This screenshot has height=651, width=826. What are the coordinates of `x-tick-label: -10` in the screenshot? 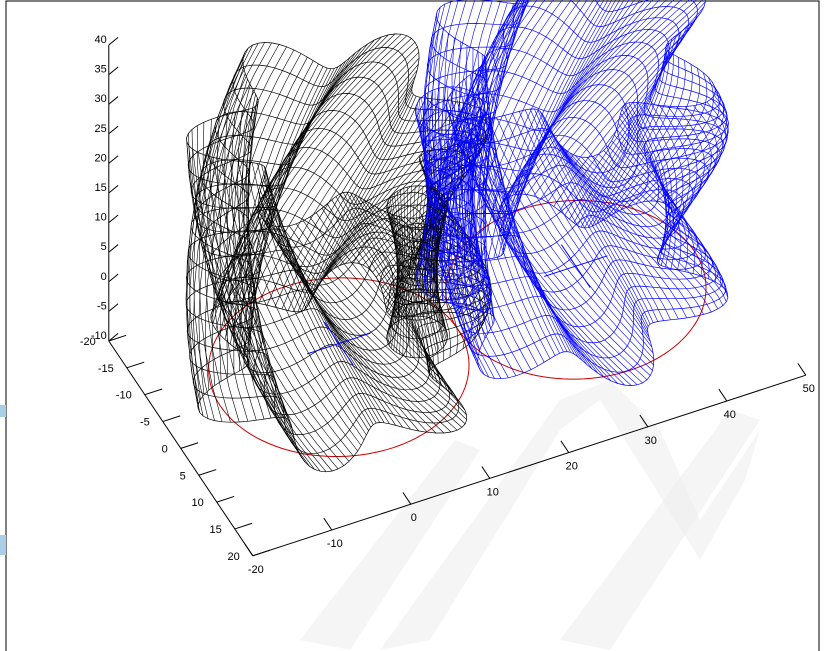 It's located at (335, 544).